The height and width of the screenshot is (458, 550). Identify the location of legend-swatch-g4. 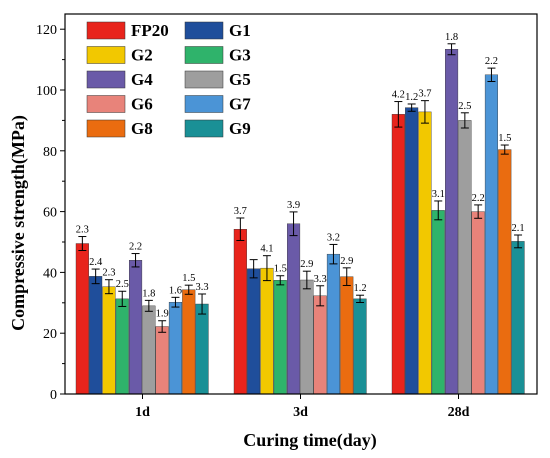
(106, 79).